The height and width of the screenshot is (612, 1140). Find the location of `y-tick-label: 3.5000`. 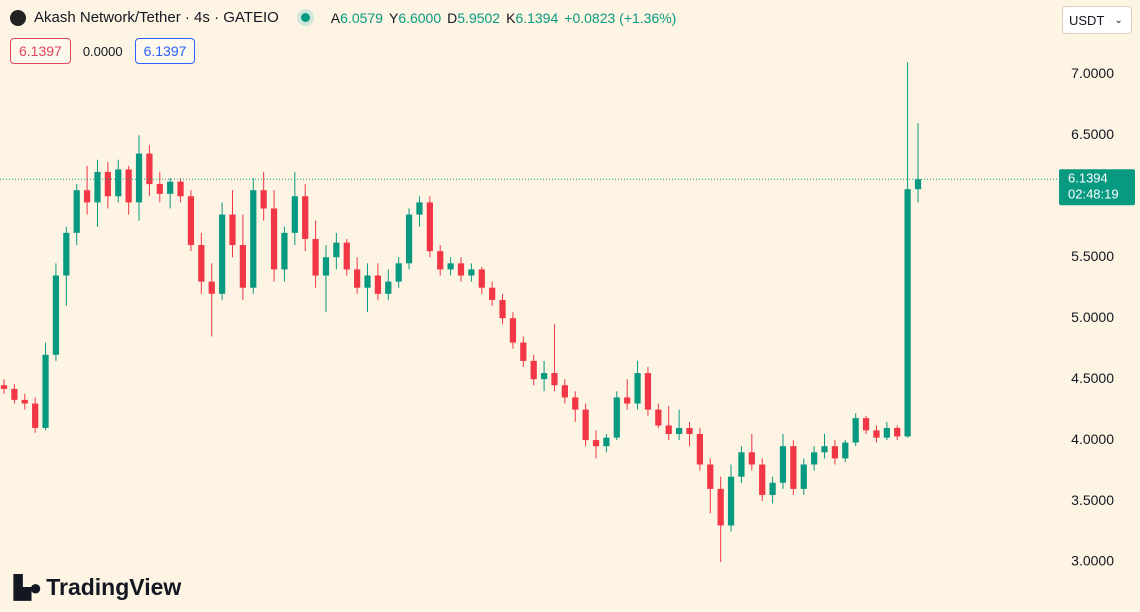

y-tick-label: 3.5000 is located at coordinates (1092, 500).